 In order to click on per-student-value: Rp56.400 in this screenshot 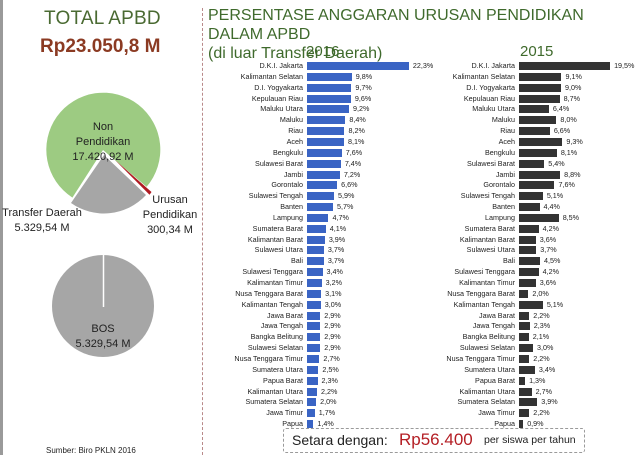, I will do `click(436, 439)`.